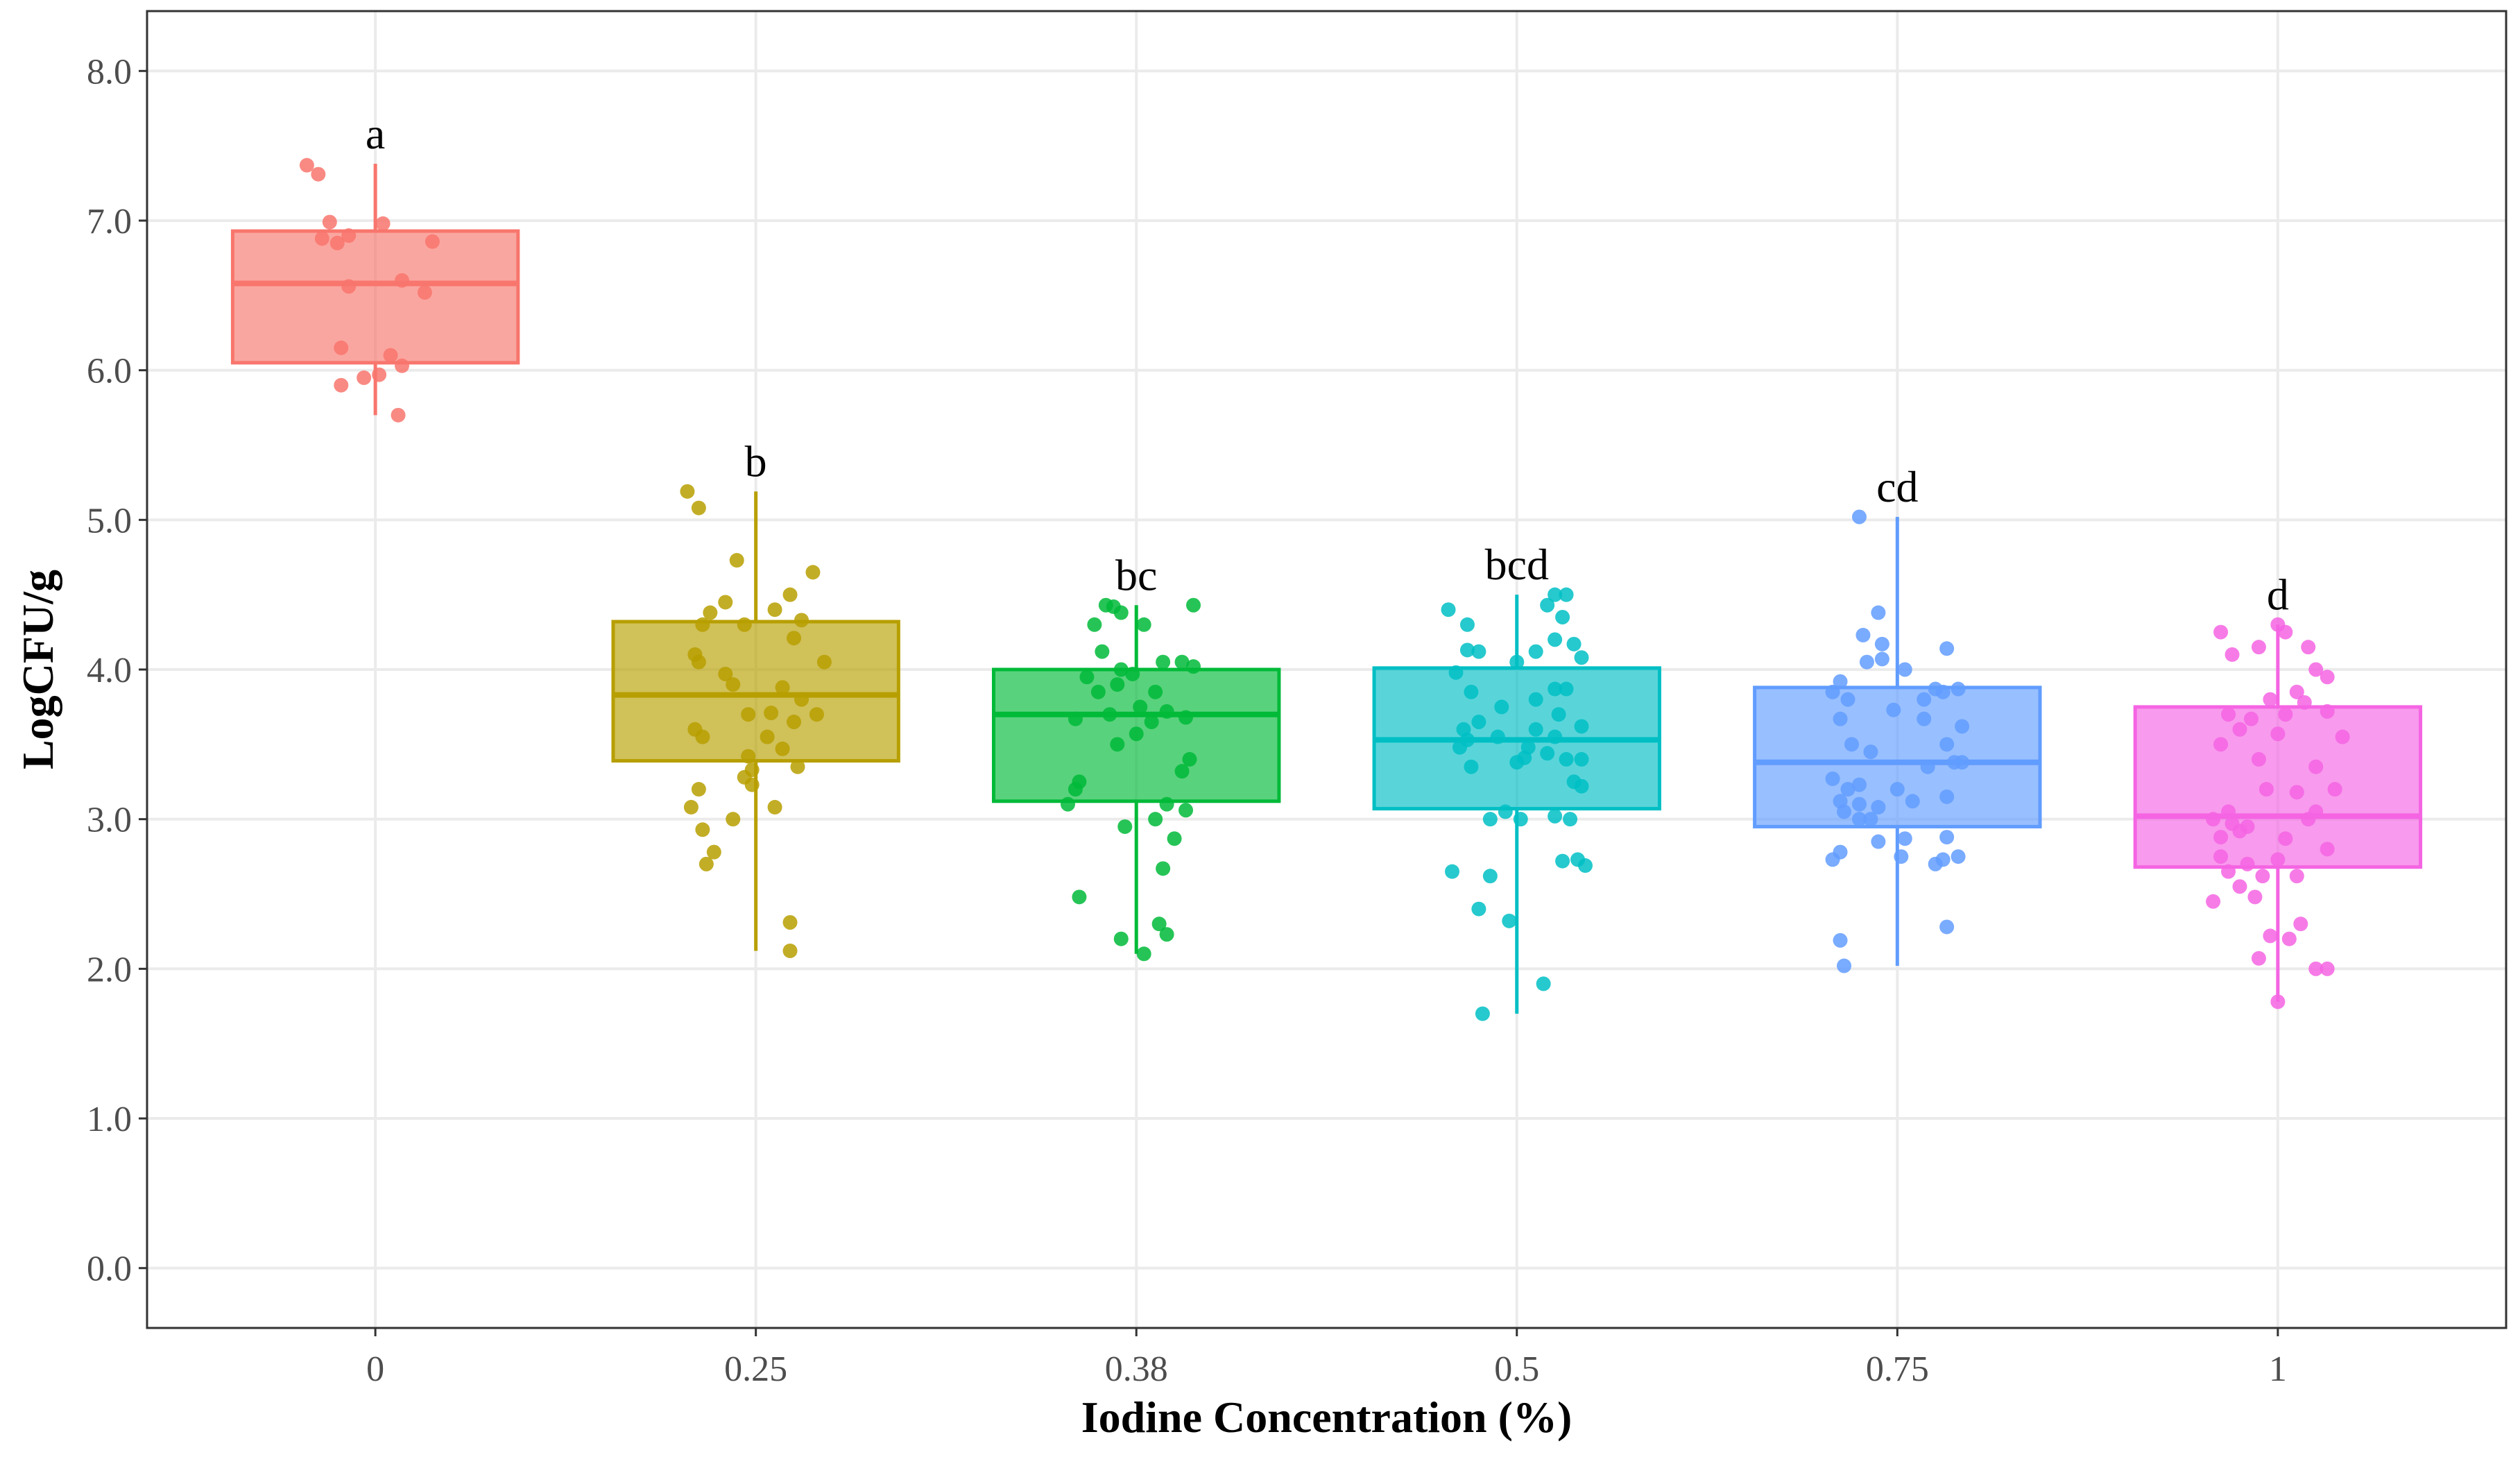 This screenshot has width=2520, height=1457. What do you see at coordinates (755, 691) in the screenshot?
I see `box-0.25` at bounding box center [755, 691].